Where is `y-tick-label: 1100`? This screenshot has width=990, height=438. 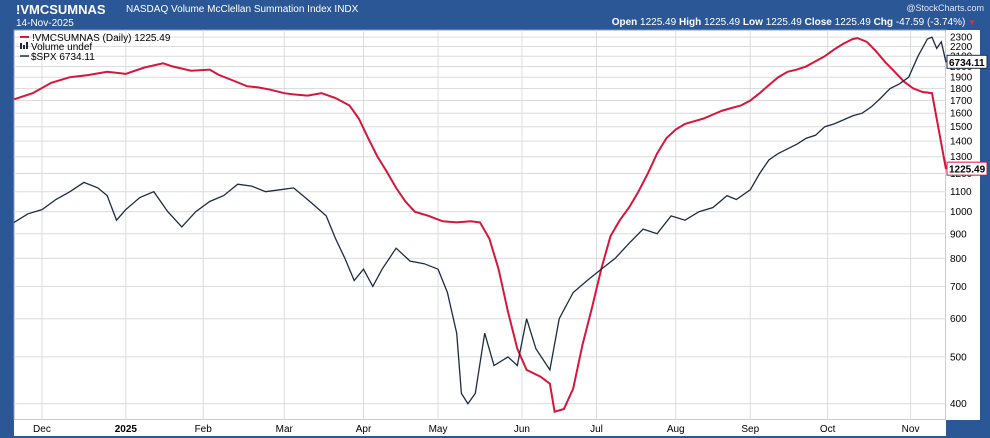 y-tick-label: 1100 is located at coordinates (961, 192).